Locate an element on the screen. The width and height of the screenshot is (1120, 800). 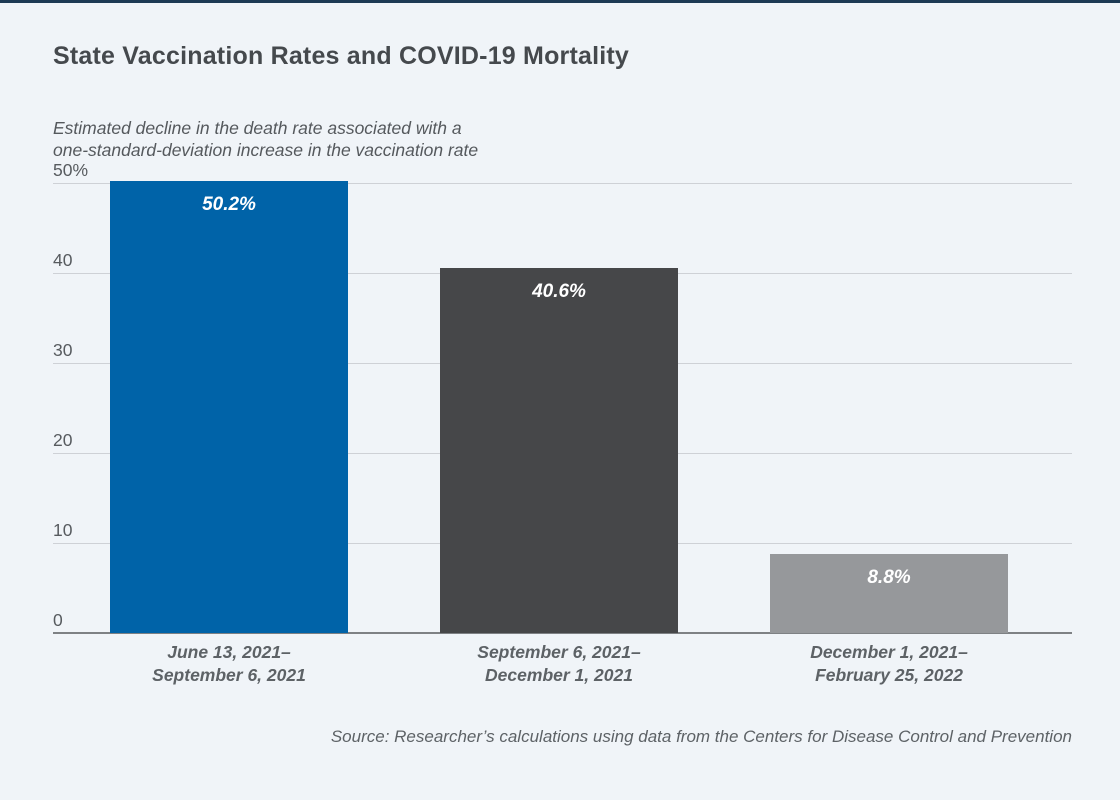
y-tick-label-20: 20 is located at coordinates (63, 440).